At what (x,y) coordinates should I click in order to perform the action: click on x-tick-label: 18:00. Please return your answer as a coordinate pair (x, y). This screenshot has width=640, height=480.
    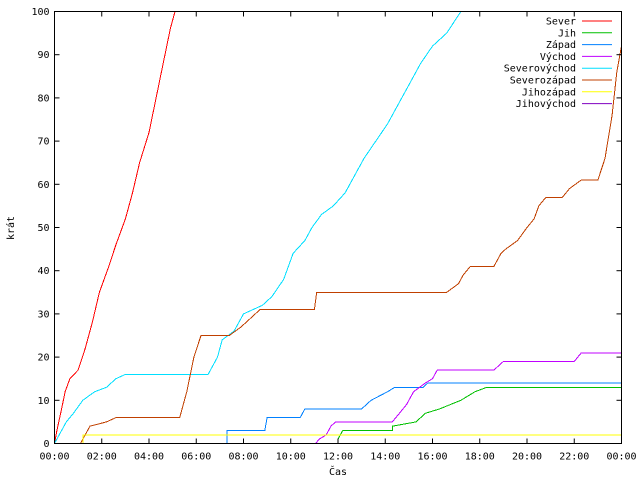
    Looking at the image, I should click on (480, 457).